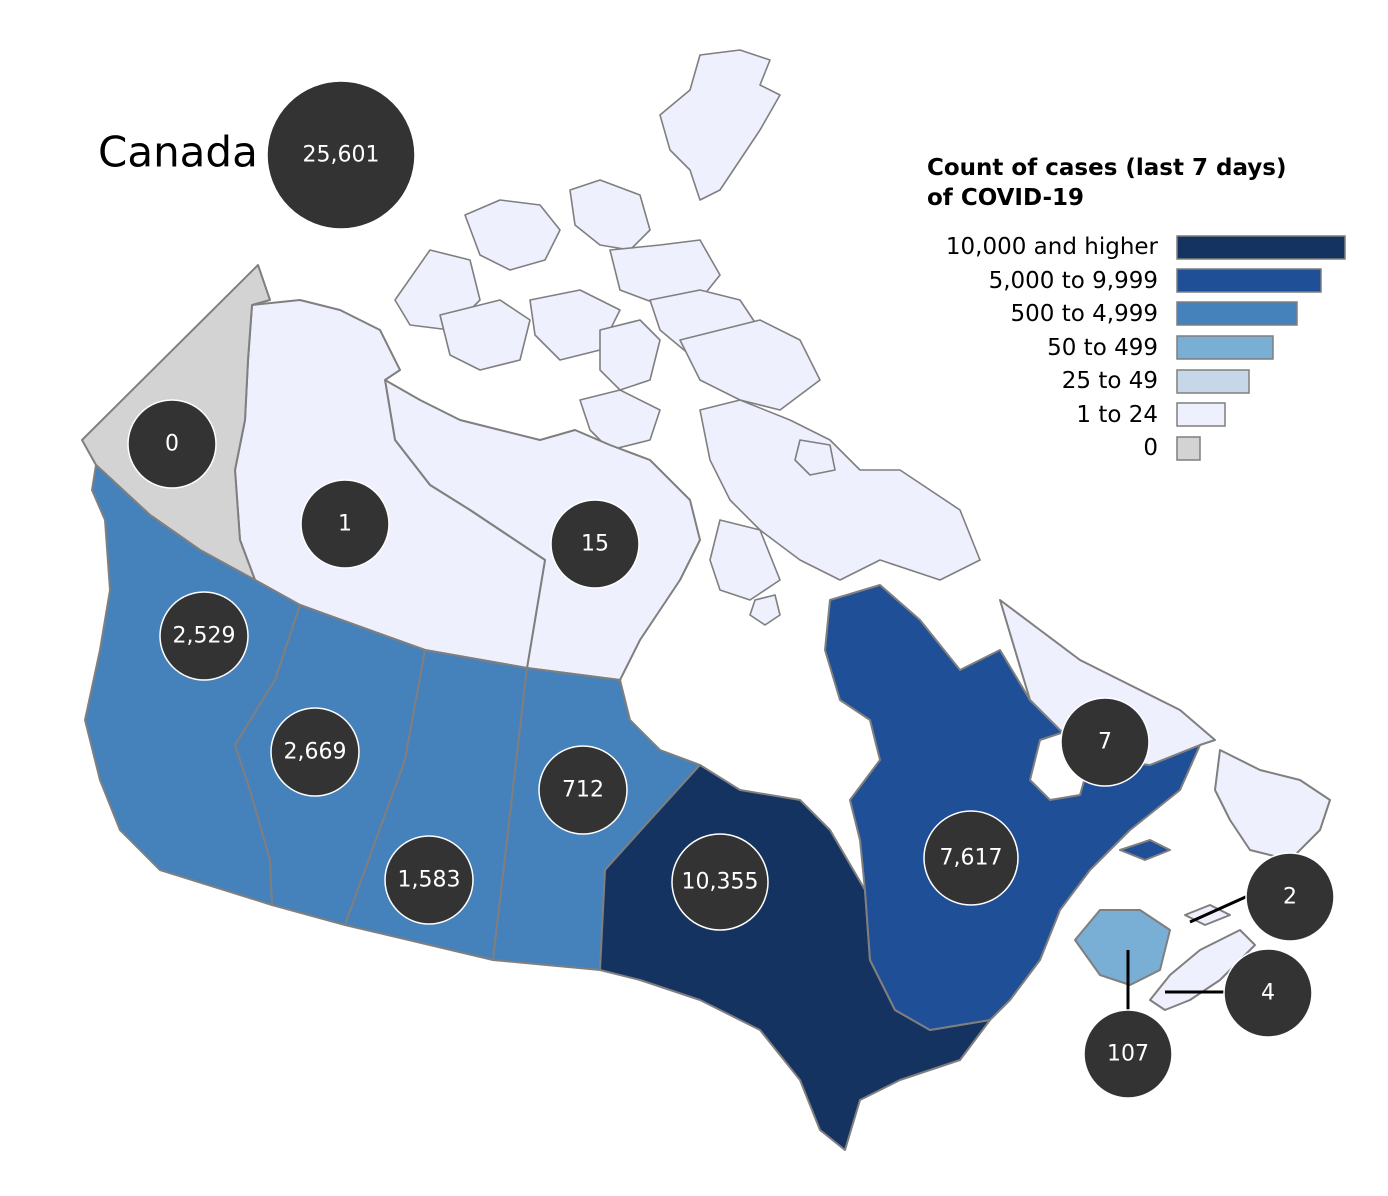 The height and width of the screenshot is (1196, 1388). I want to click on bubble-newfoundland-labrador: 7, so click(1105, 742).